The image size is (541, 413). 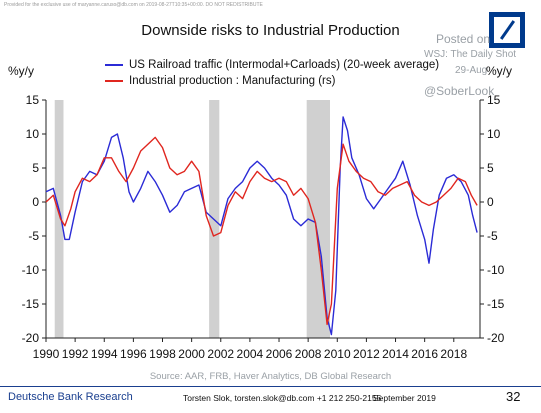 I want to click on legend-swatch-manufacturing, so click(x=114, y=81).